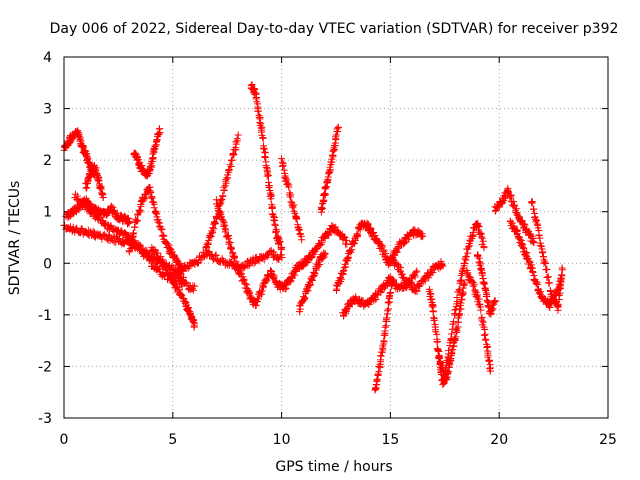 The height and width of the screenshot is (480, 640). What do you see at coordinates (64, 440) in the screenshot?
I see `x-tick-label: 0` at bounding box center [64, 440].